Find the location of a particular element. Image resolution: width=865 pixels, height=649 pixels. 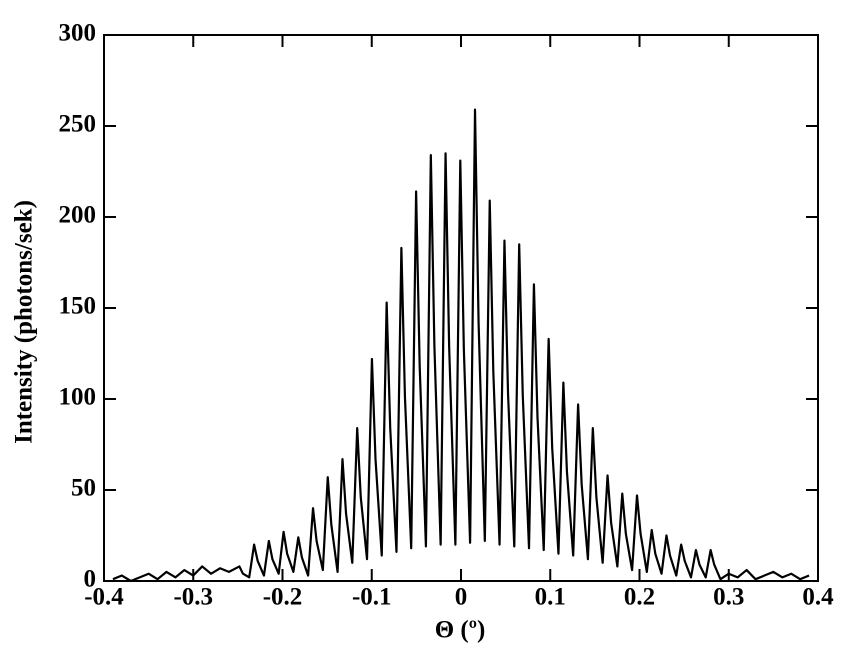

x-tick-label: 0 is located at coordinates (461, 597).